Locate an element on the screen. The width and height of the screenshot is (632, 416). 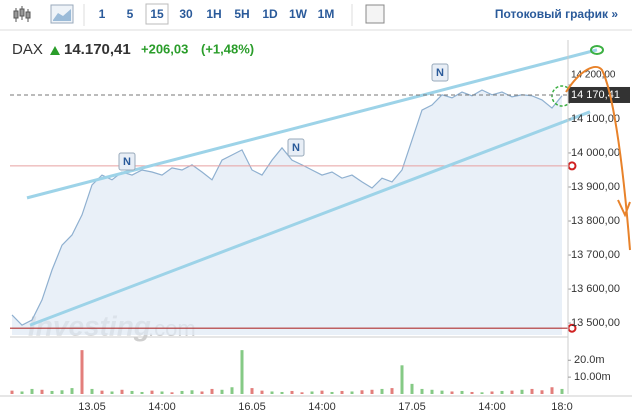
x-tick-label: 17.05 is located at coordinates (412, 407).